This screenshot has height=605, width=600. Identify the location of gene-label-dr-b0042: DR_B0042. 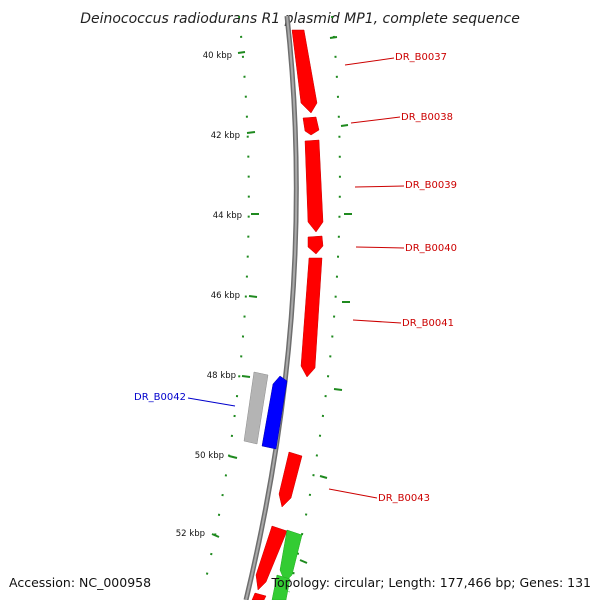
(160, 397).